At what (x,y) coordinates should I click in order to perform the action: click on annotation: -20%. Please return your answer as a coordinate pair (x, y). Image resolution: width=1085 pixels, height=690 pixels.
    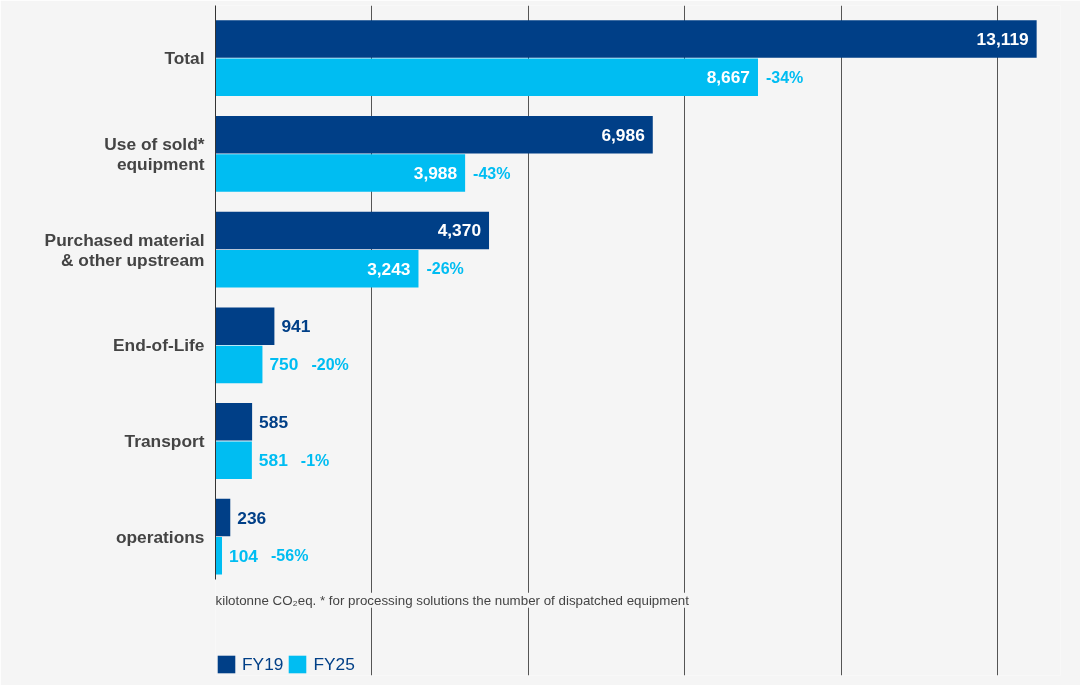
    Looking at the image, I should click on (330, 364).